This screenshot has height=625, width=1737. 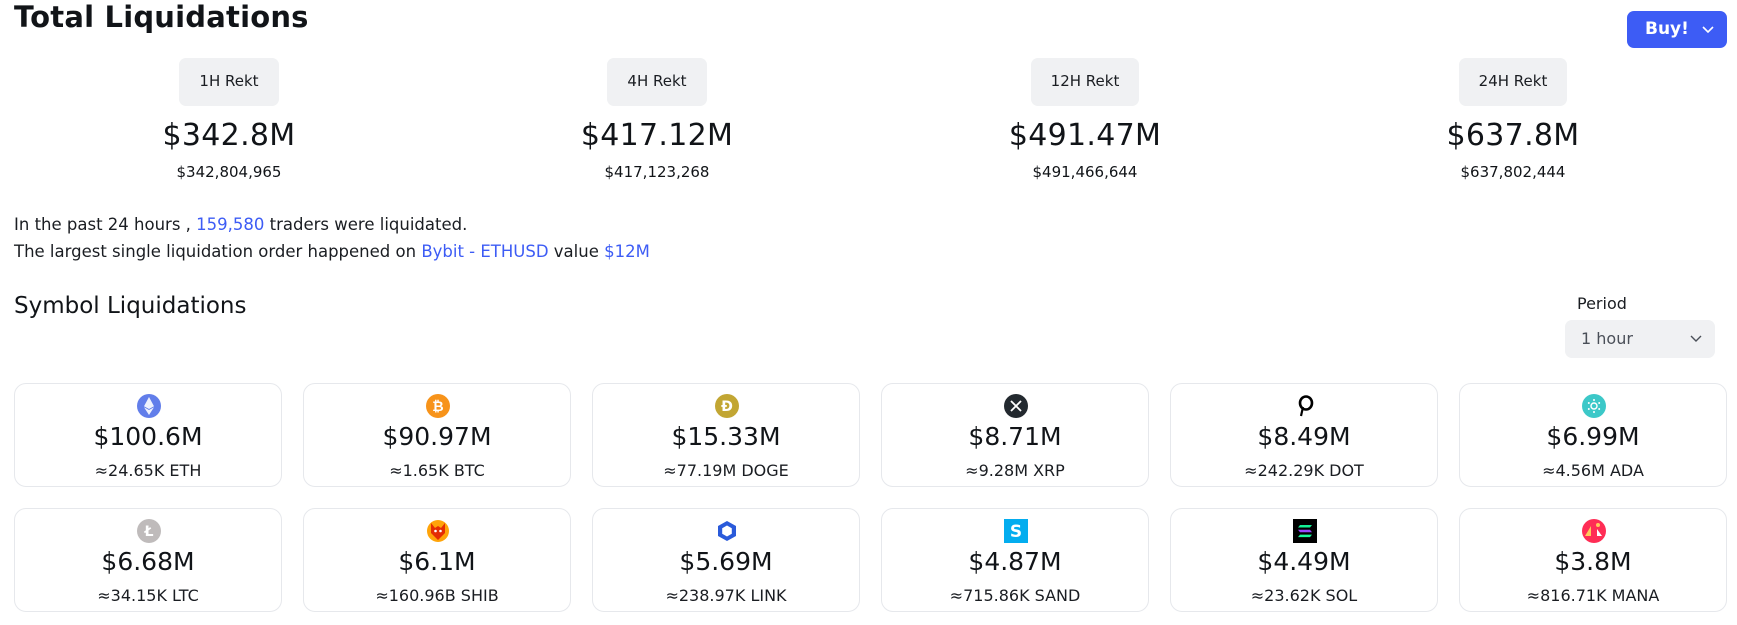 I want to click on card-units: ≈715.86K SAND, so click(x=1015, y=595).